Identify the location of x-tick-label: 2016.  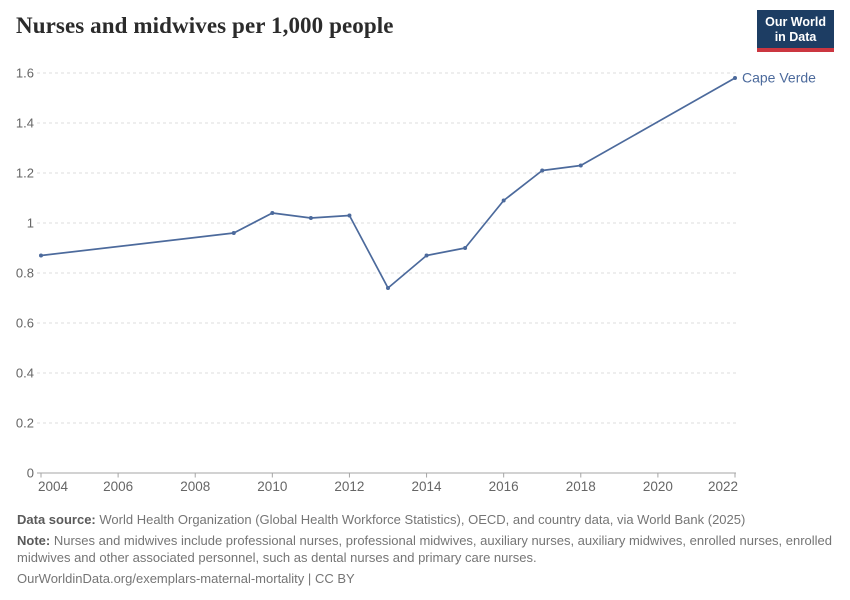
(504, 486).